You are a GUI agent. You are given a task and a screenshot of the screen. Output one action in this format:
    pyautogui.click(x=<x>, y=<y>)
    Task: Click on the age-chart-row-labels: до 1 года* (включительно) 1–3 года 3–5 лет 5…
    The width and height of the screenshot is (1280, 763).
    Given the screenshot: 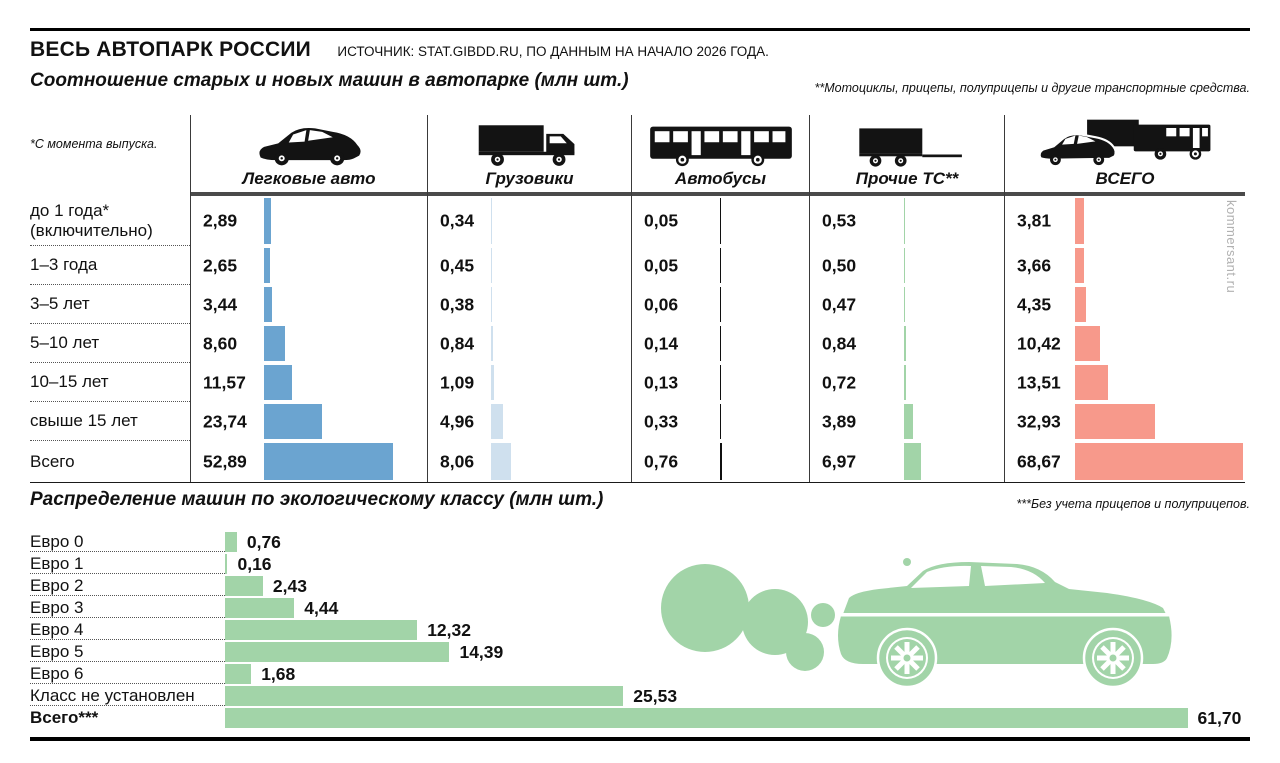 What is the action you would take?
    pyautogui.click(x=110, y=298)
    